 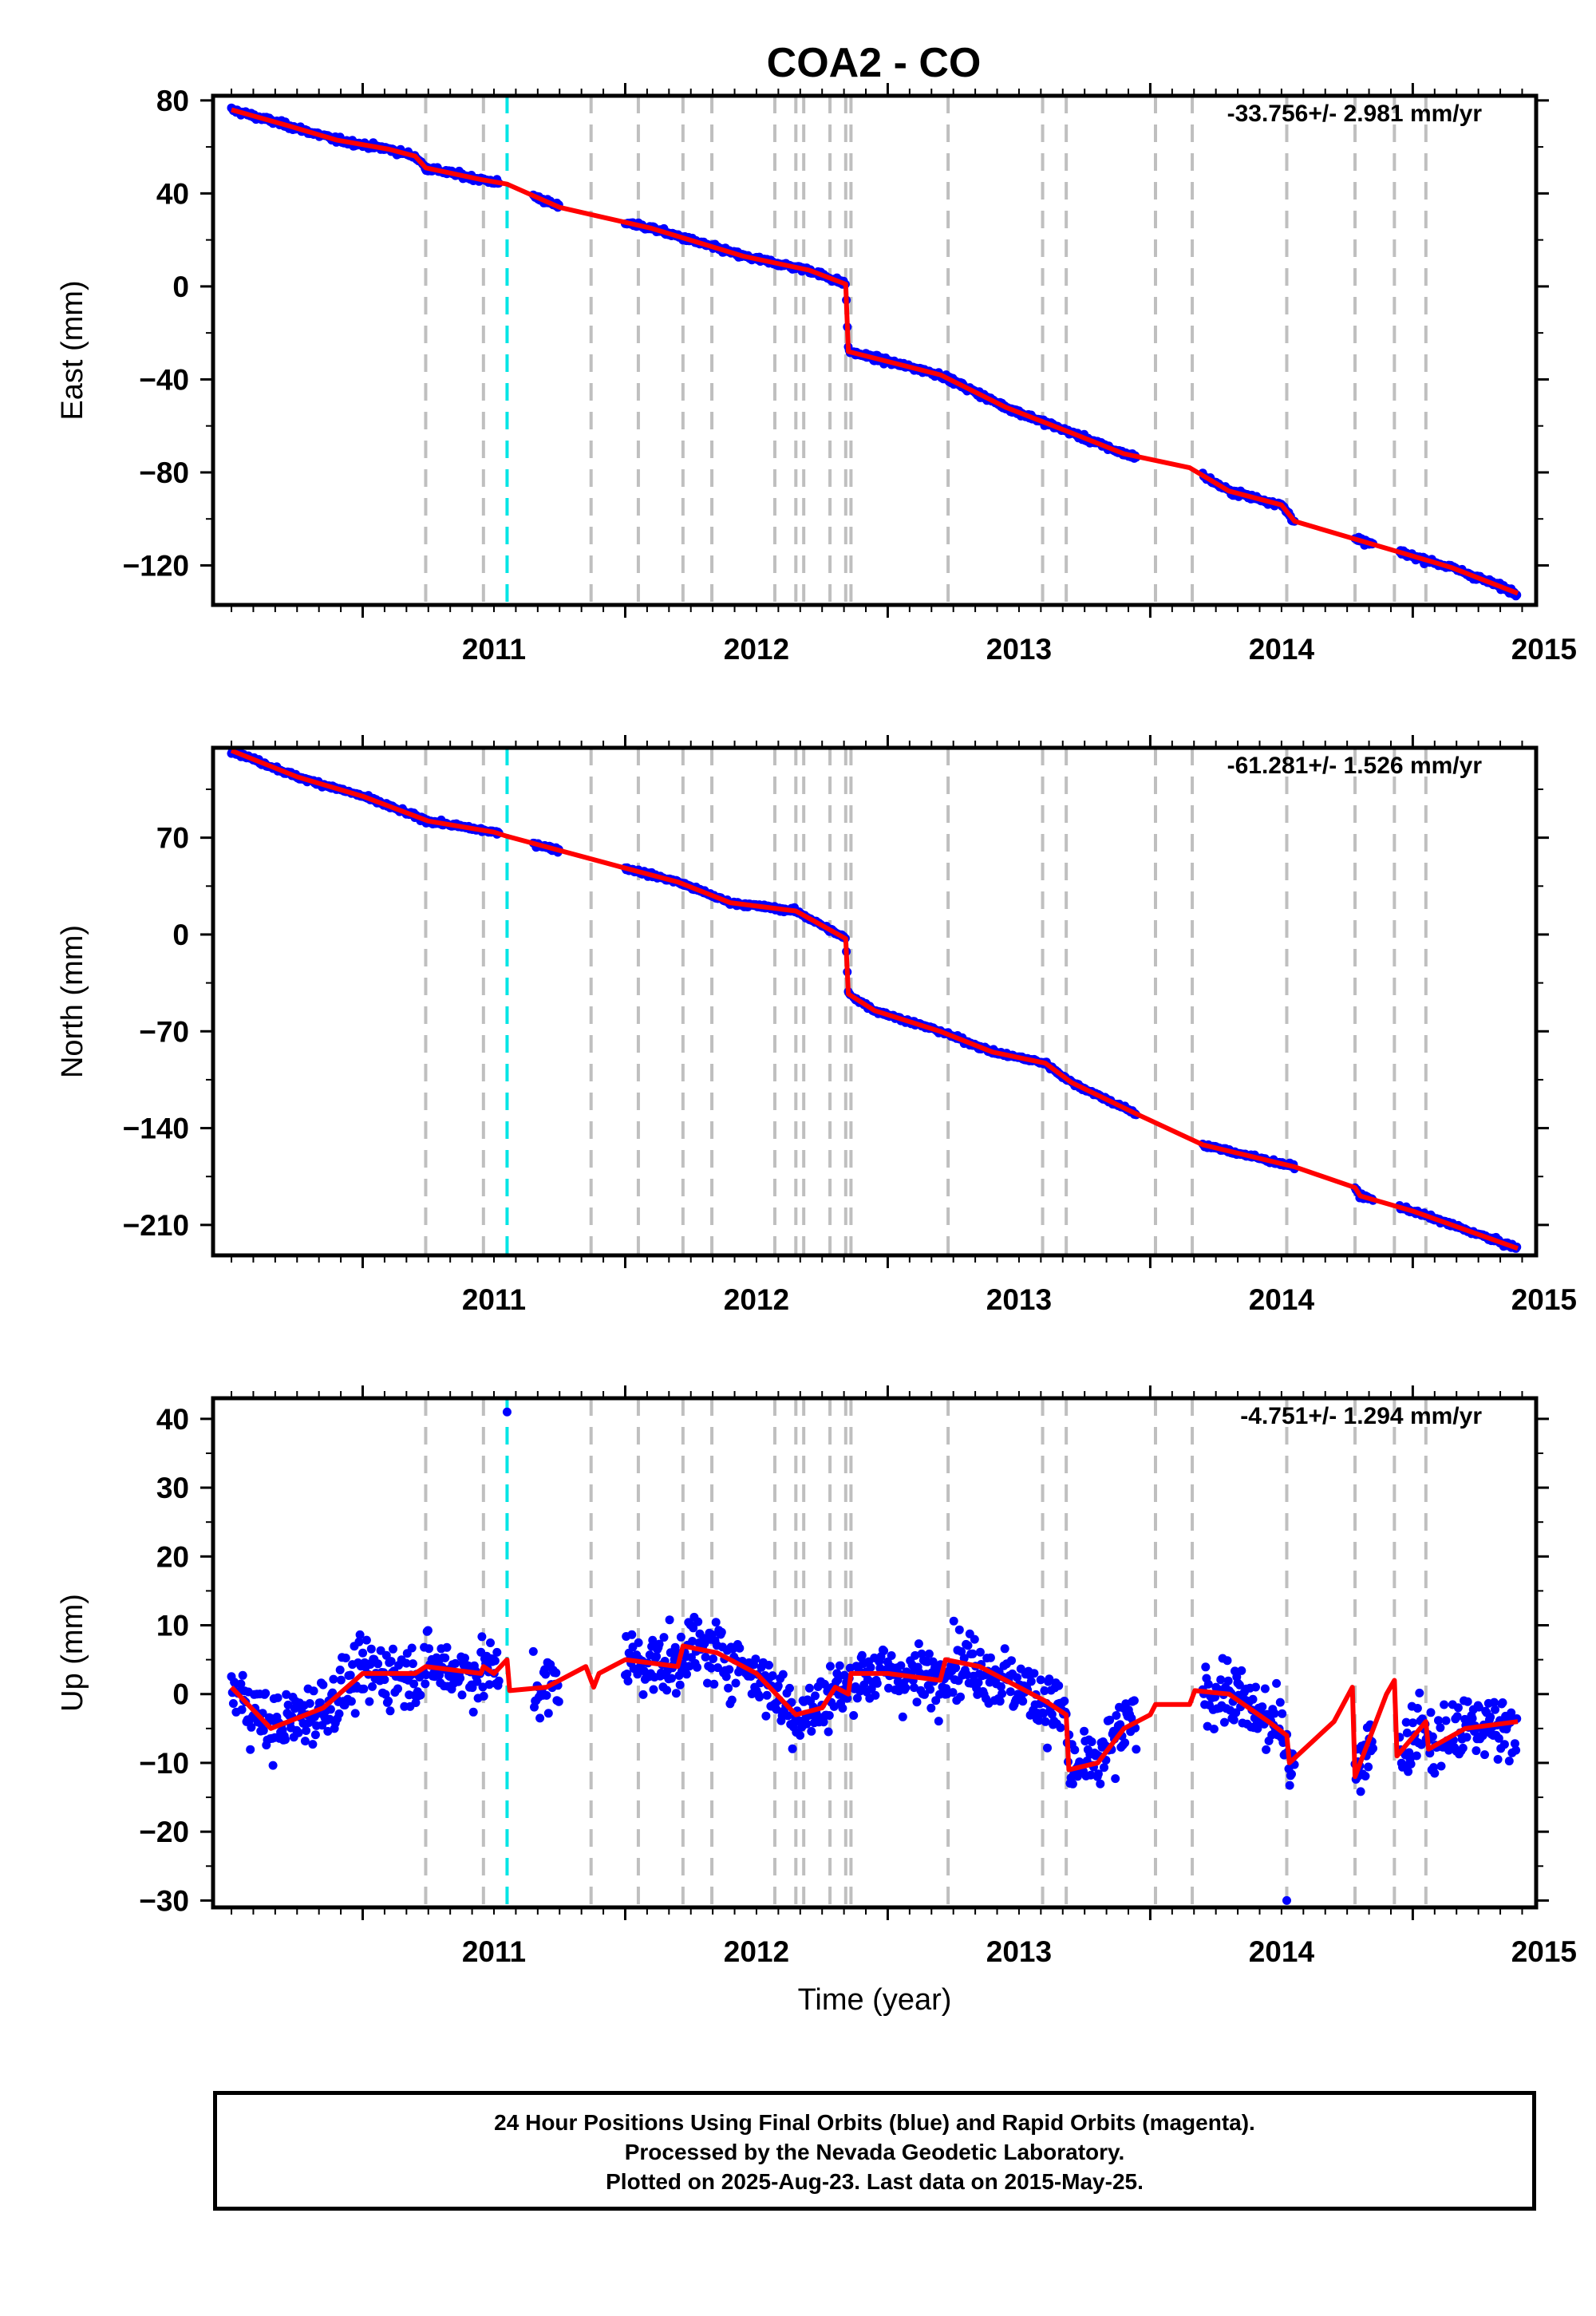 I want to click on y-tick-label: −120, so click(x=156, y=565).